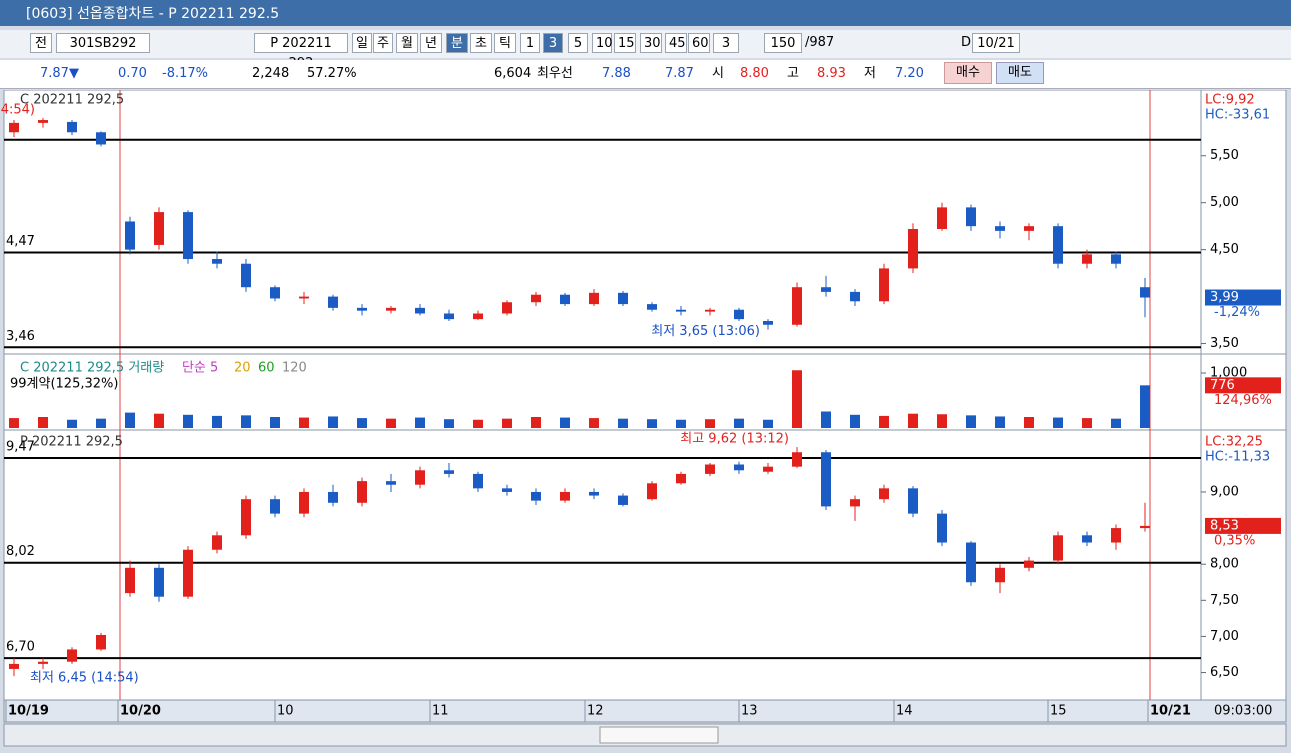 This screenshot has width=1291, height=753. Describe the element at coordinates (185, 73) in the screenshot. I see `rate: -8.17%` at that location.